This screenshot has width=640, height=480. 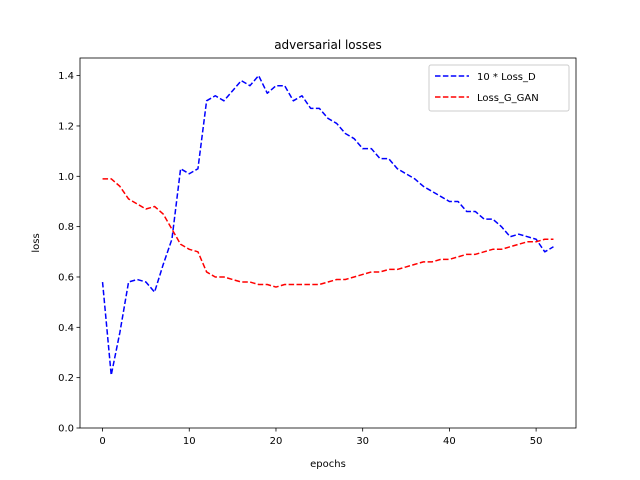 I want to click on x-tick-label: 40, so click(x=449, y=441).